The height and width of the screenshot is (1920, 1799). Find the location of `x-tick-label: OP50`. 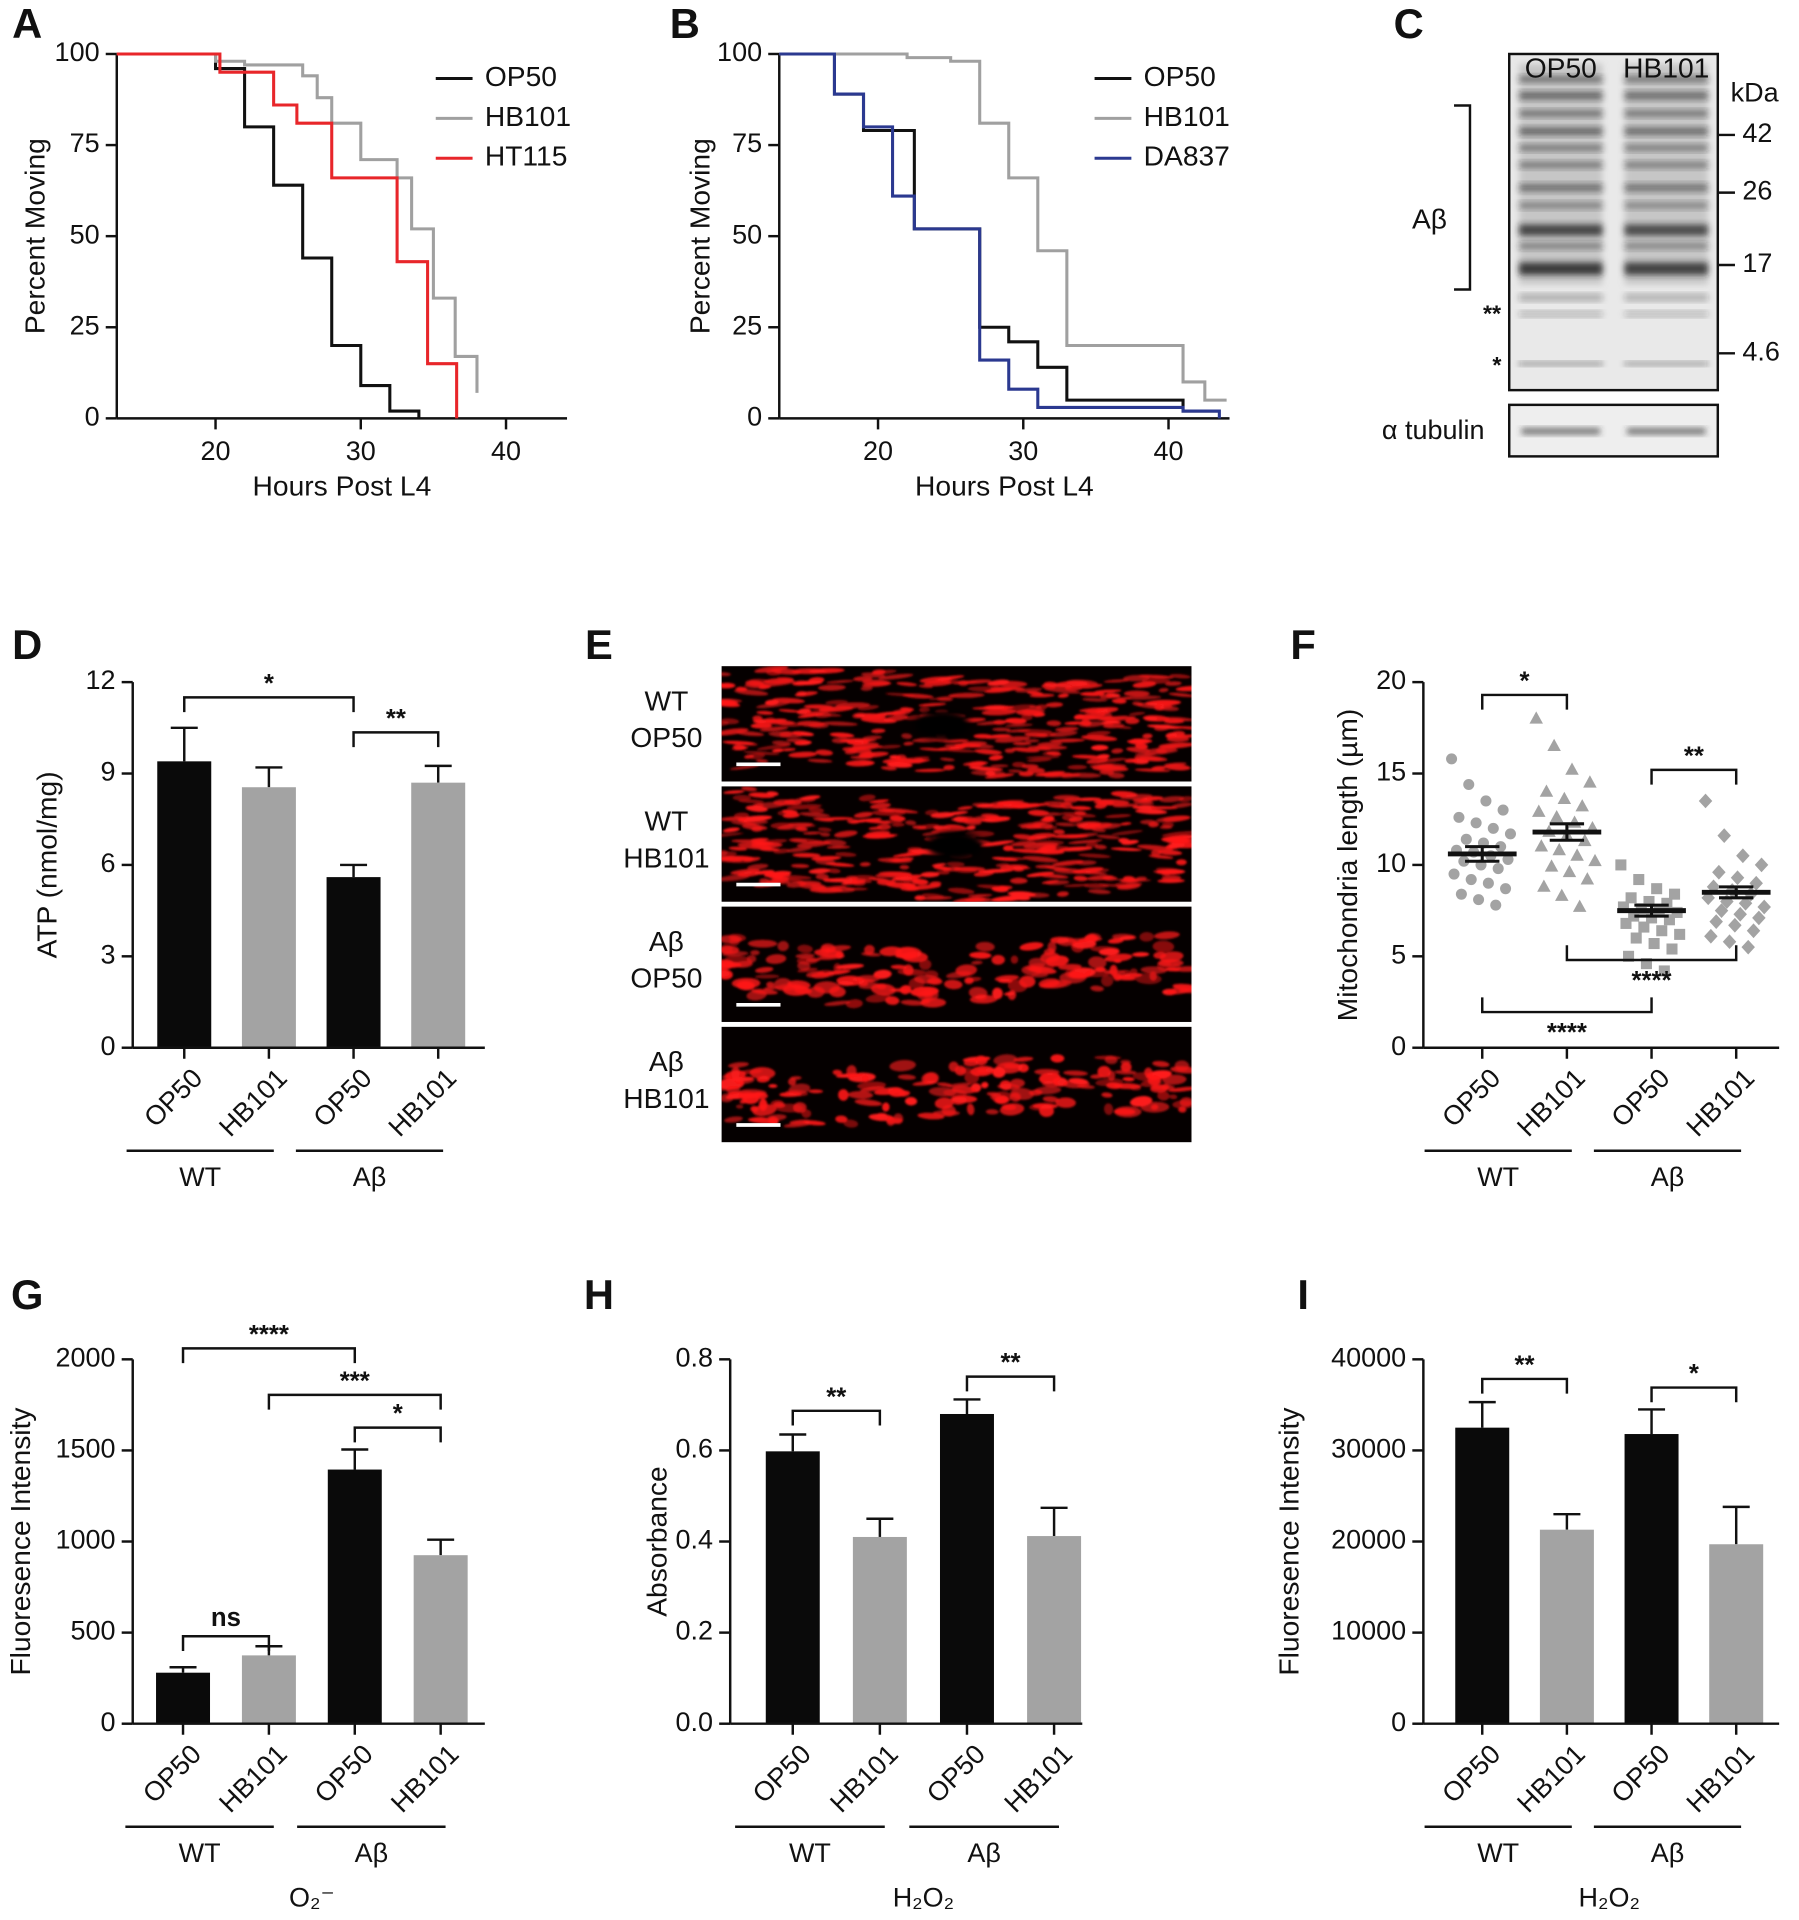

x-tick-label: OP50 is located at coordinates (1471, 1774).